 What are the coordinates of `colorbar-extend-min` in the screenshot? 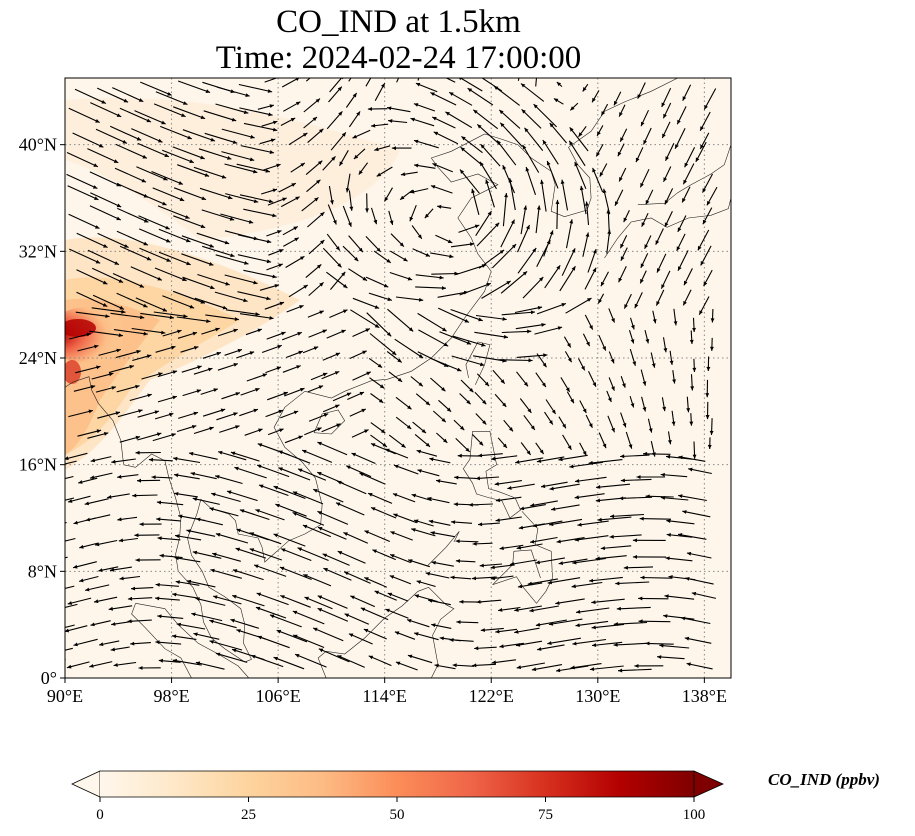 It's located at (86, 784).